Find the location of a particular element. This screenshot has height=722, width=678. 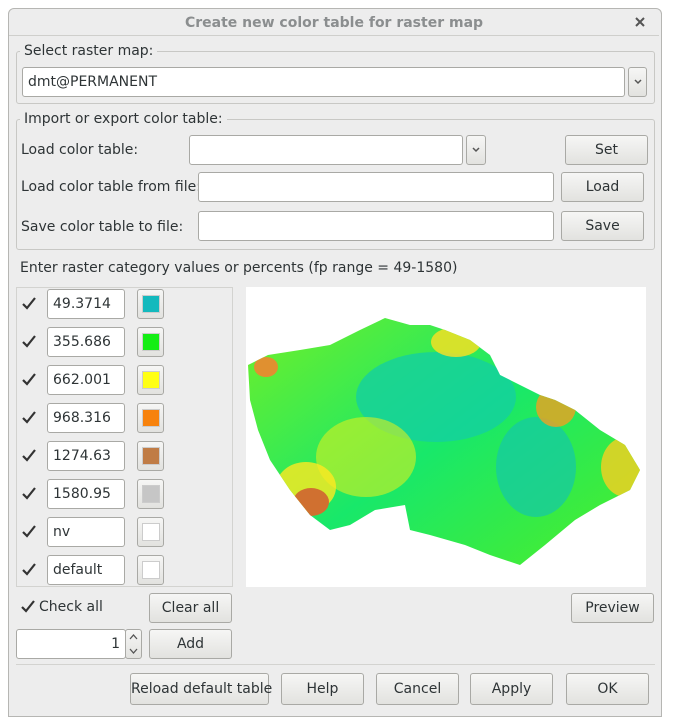

set-button: Set is located at coordinates (606, 150).